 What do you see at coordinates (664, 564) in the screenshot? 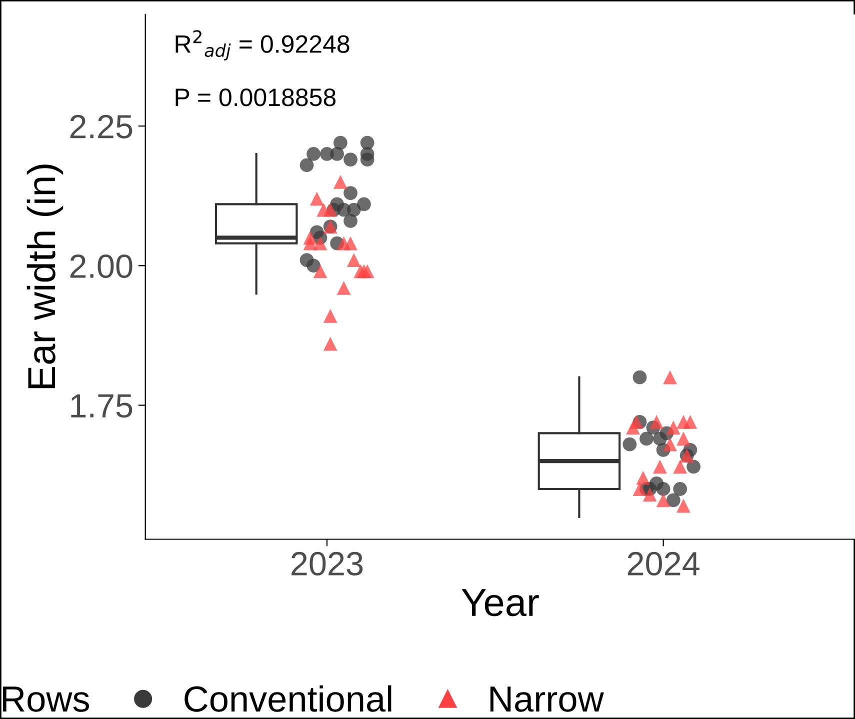
I see `x-tick-label: 2024` at bounding box center [664, 564].